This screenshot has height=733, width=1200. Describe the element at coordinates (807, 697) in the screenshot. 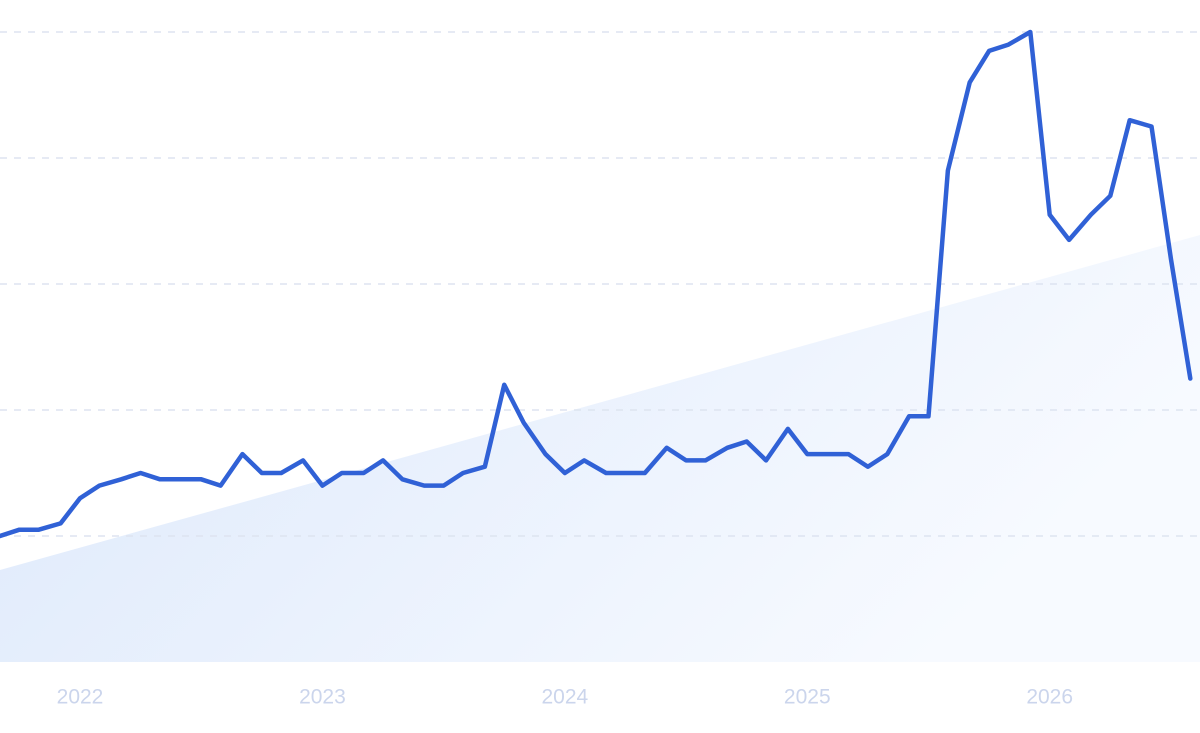

I see `x-tick-label: 2025` at that location.